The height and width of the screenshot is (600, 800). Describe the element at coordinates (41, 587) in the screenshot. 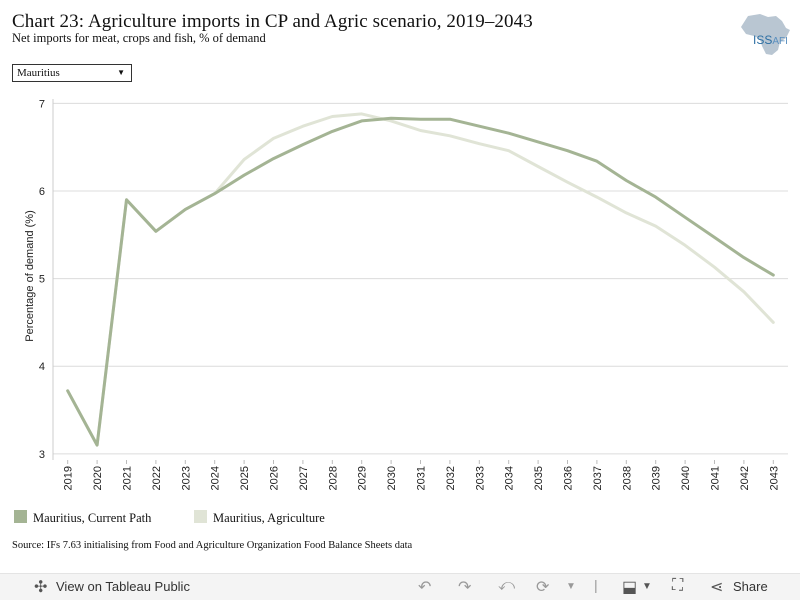

I see `tableau-logo-icon: ✣` at that location.